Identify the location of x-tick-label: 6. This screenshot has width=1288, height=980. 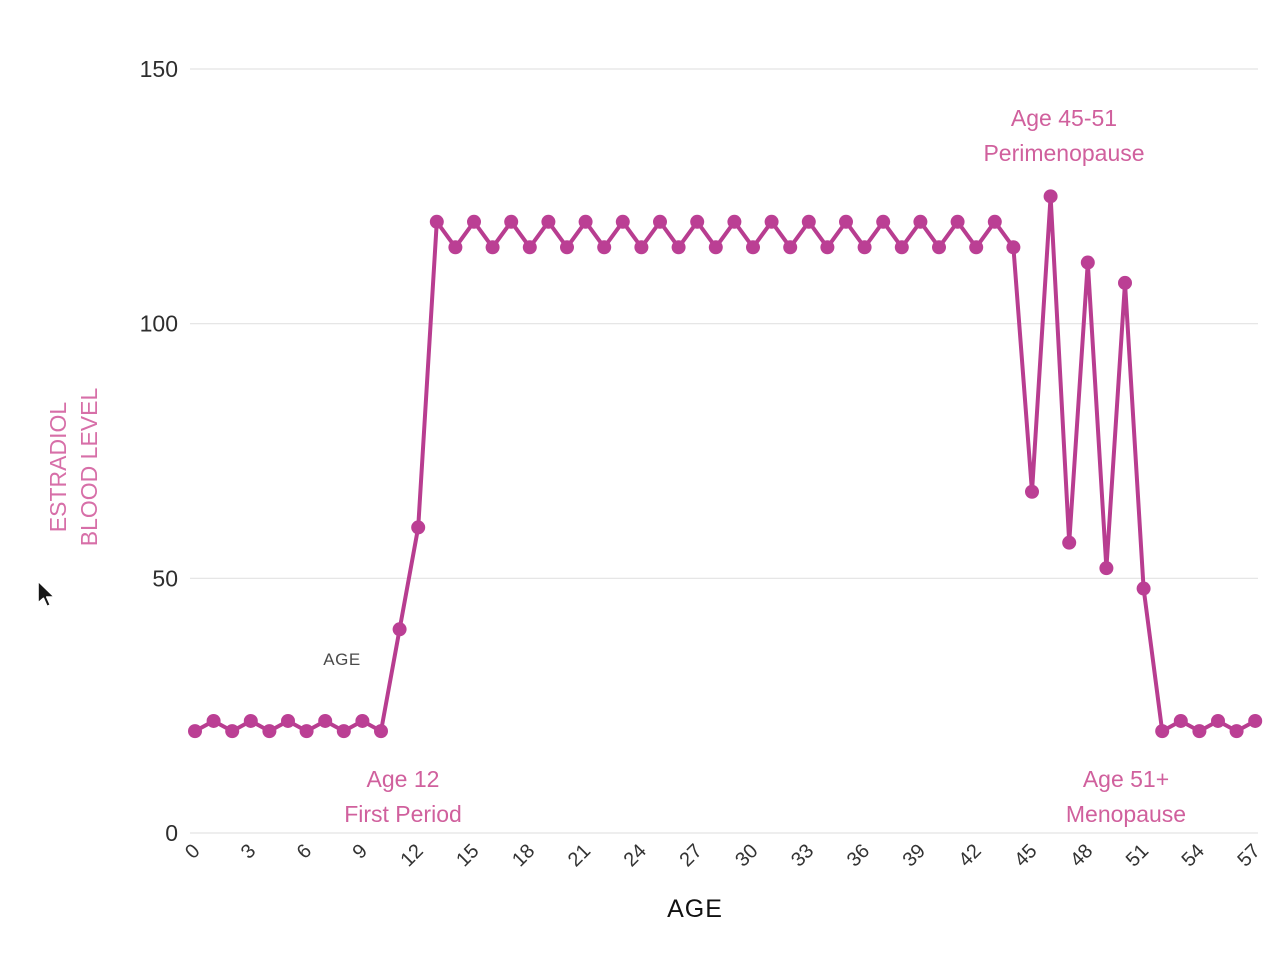
(304, 851).